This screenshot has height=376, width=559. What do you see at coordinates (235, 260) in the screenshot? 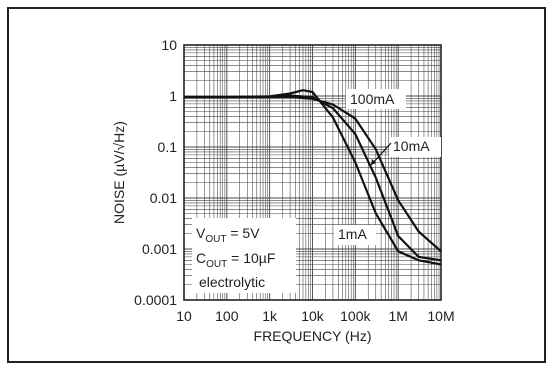
I see `condition-cout: COUT = 10µF` at bounding box center [235, 260].